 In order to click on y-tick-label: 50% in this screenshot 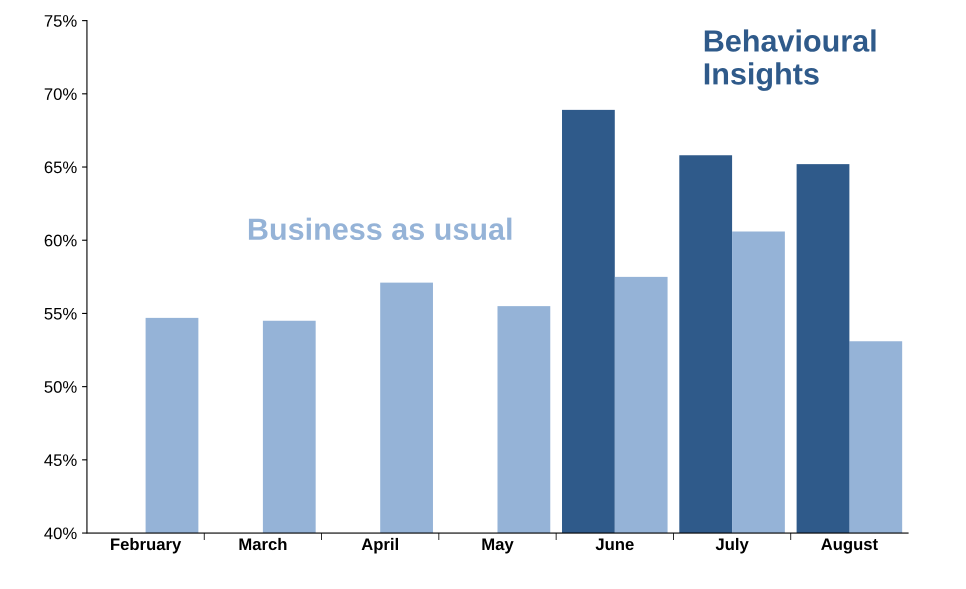, I will do `click(60, 387)`.